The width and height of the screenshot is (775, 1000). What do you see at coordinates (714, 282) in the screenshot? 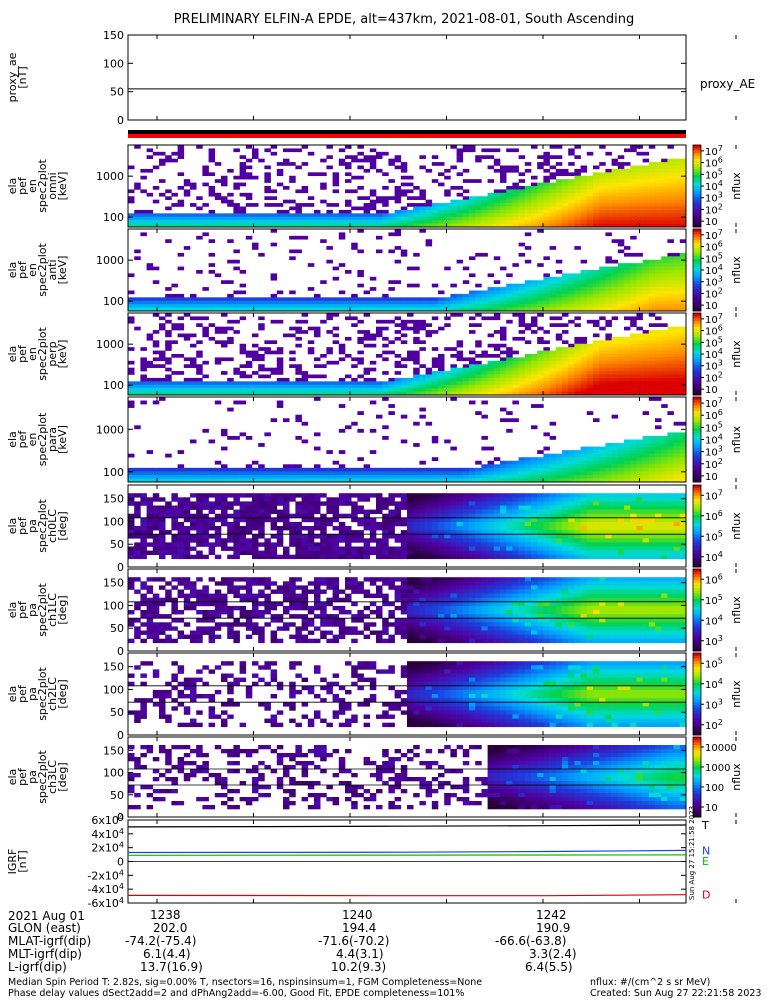
I see `ela_pef_en_spec2plot_anti-colorbar-tick-label: 103` at bounding box center [714, 282].